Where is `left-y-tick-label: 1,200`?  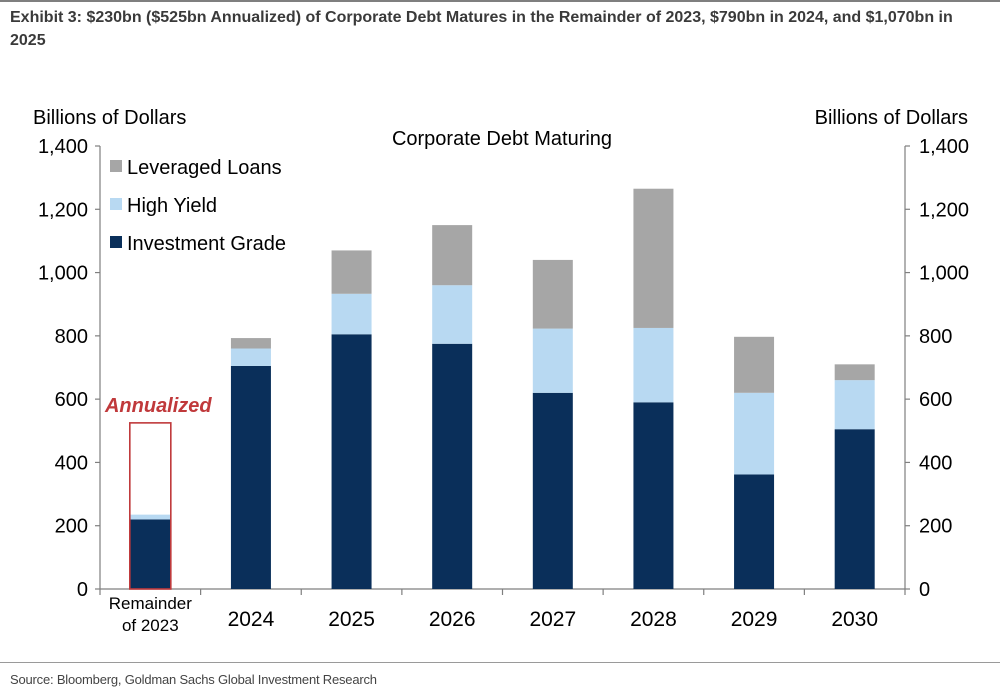
left-y-tick-label: 1,200 is located at coordinates (63, 210).